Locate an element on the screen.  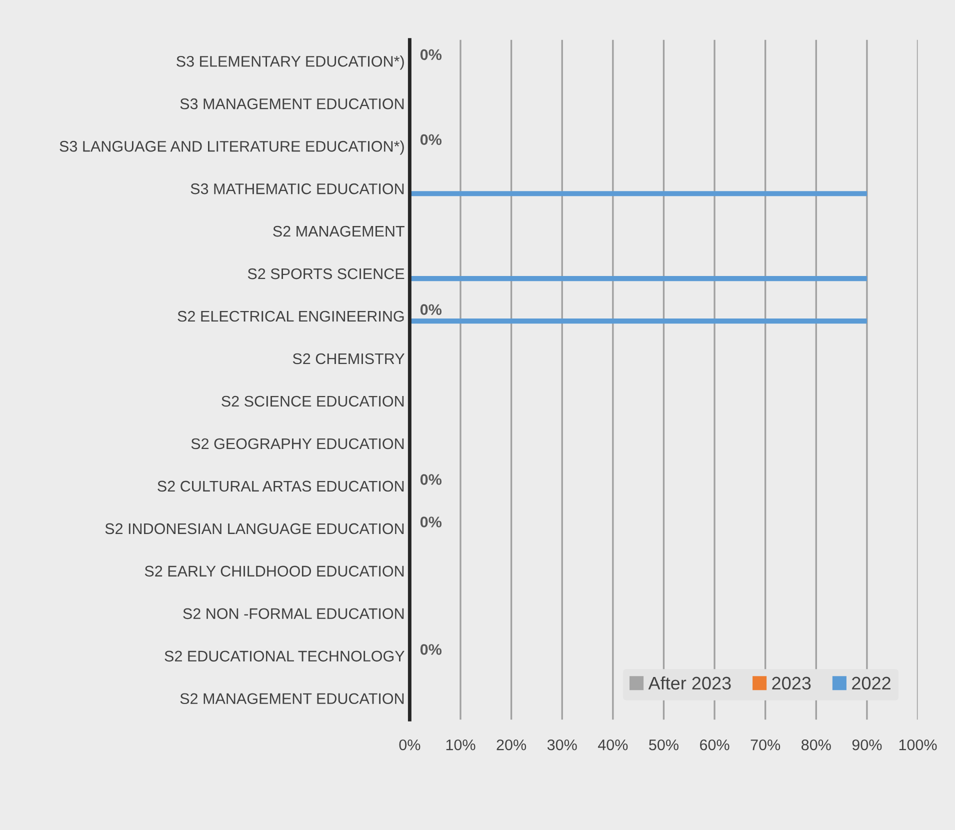
y-tick-label: S3 MANAGEMENT EDUCATION is located at coordinates (292, 104).